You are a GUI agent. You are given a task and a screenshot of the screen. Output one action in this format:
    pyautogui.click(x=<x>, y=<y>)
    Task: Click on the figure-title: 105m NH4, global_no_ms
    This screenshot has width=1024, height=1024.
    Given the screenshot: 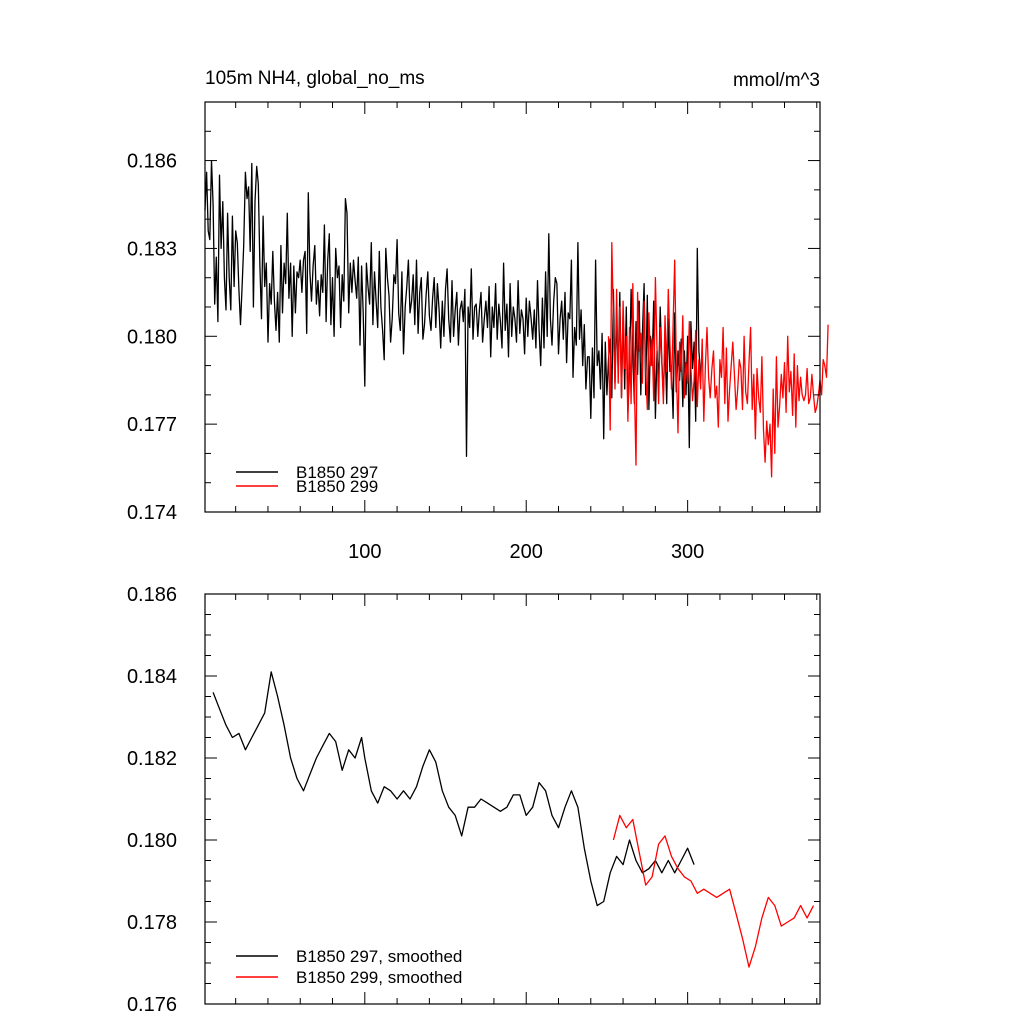 What is the action you would take?
    pyautogui.click(x=315, y=78)
    